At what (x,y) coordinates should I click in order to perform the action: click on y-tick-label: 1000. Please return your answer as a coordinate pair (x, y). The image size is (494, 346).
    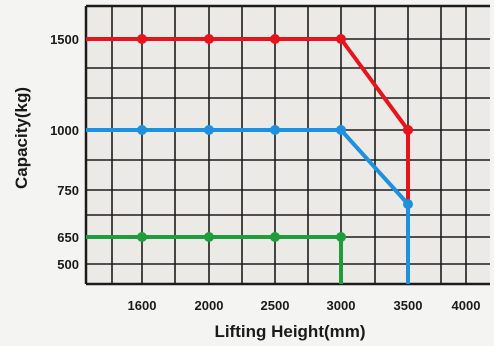
    Looking at the image, I should click on (64, 130).